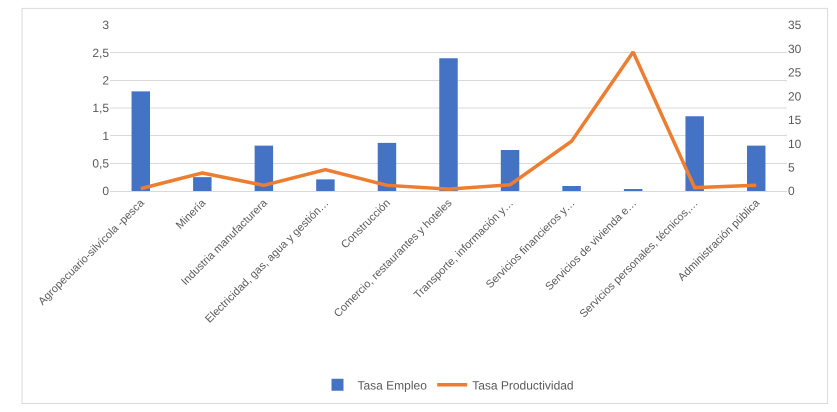  I want to click on y-tick-label: 0, so click(106, 191).